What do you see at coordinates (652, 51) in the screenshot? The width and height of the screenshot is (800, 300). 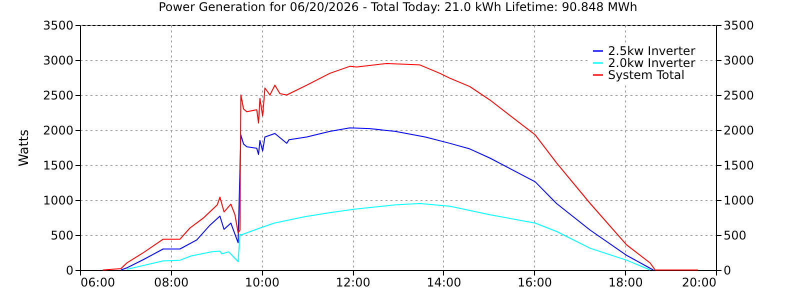 I see `legend-label: 2.5kw Inverter` at bounding box center [652, 51].